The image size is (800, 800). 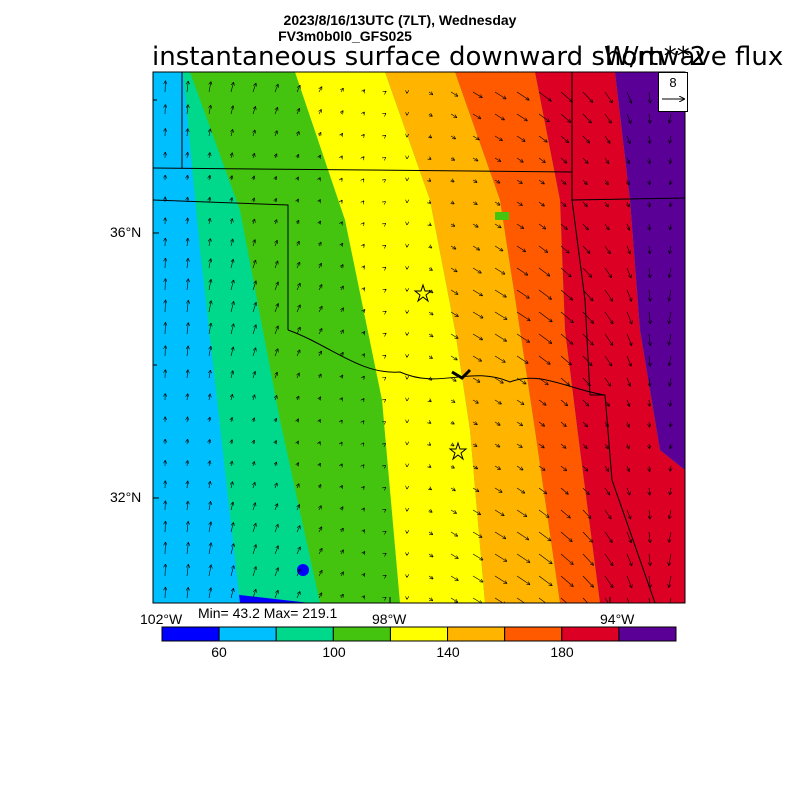 What do you see at coordinates (268, 613) in the screenshot?
I see `min-max-text: Min= 43.2 Max= 219.1` at bounding box center [268, 613].